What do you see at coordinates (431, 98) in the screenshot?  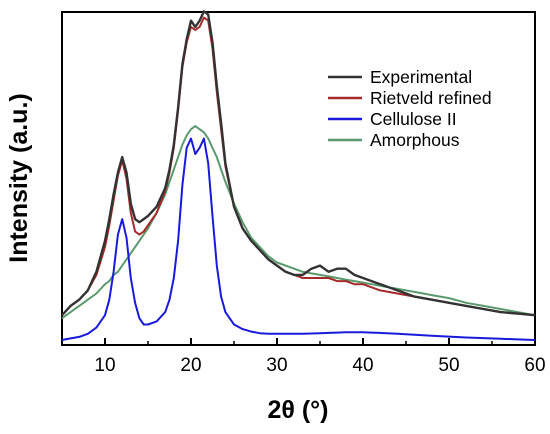 I see `legend-label: Rietveld refined` at bounding box center [431, 98].